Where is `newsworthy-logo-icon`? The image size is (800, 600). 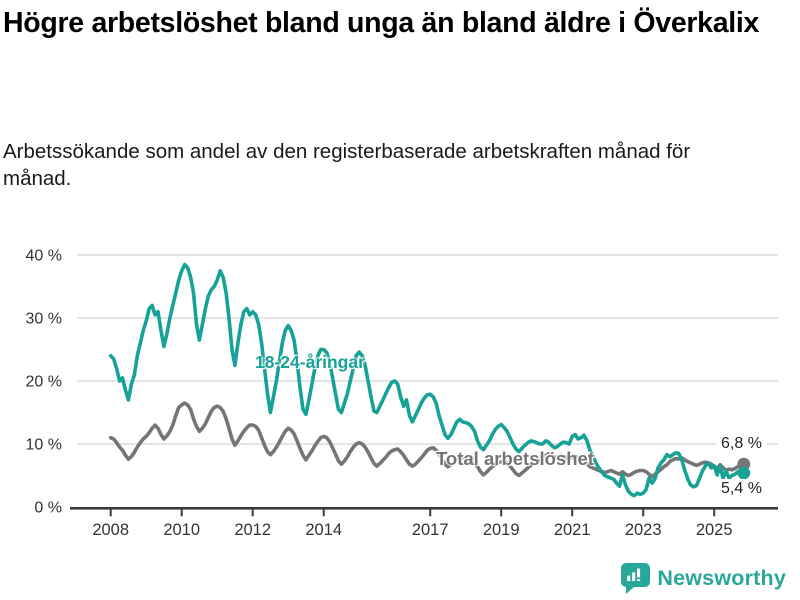
newsworthy-logo-icon is located at coordinates (636, 578).